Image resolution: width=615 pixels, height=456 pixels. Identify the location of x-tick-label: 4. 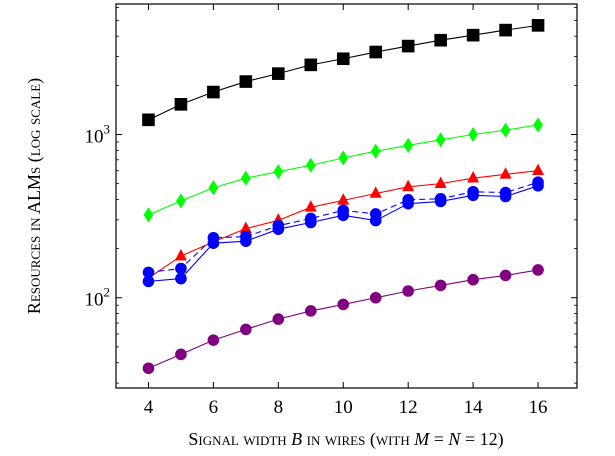
(149, 407).